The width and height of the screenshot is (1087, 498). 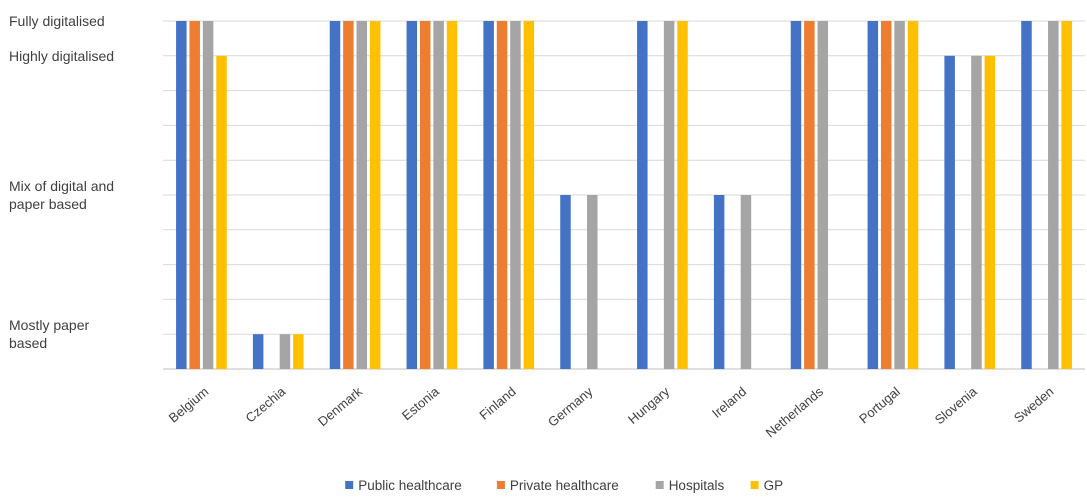 I want to click on bar-denmark-hospitals, so click(x=362, y=195).